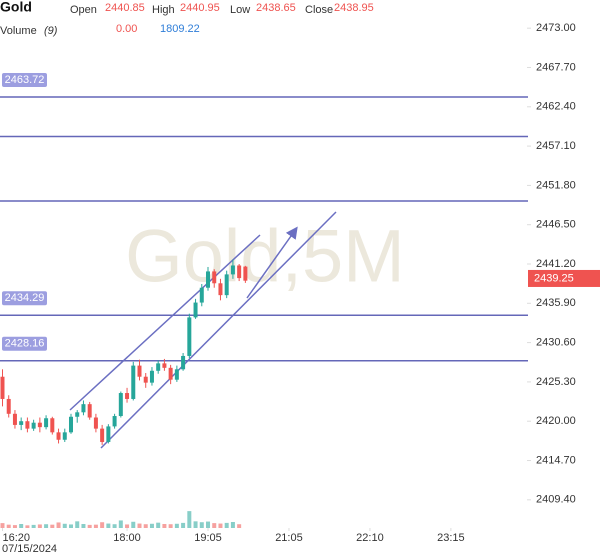  I want to click on volume-value: 0.00, so click(126, 29).